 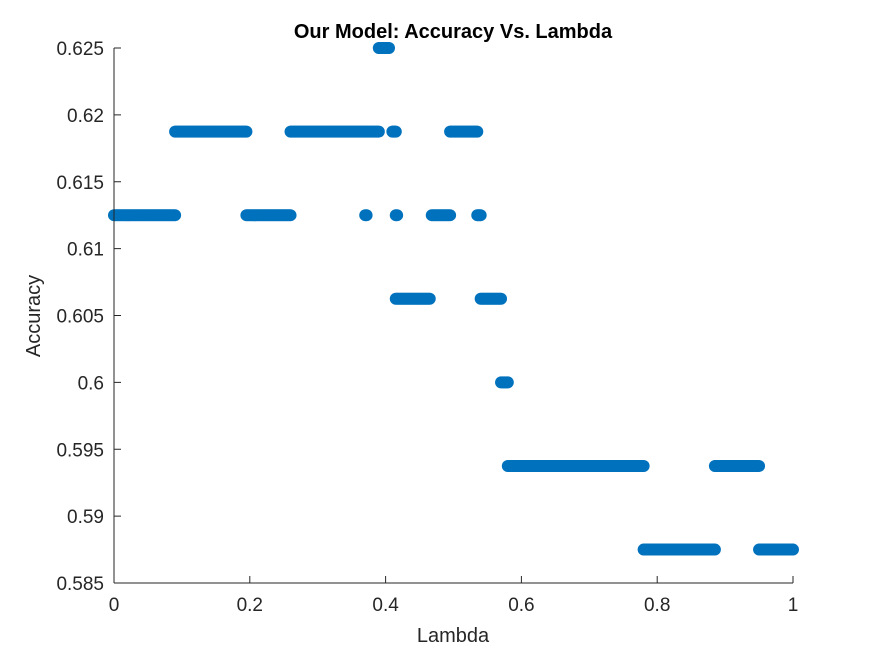 I want to click on y-tick-label: 0.6, so click(x=91, y=383).